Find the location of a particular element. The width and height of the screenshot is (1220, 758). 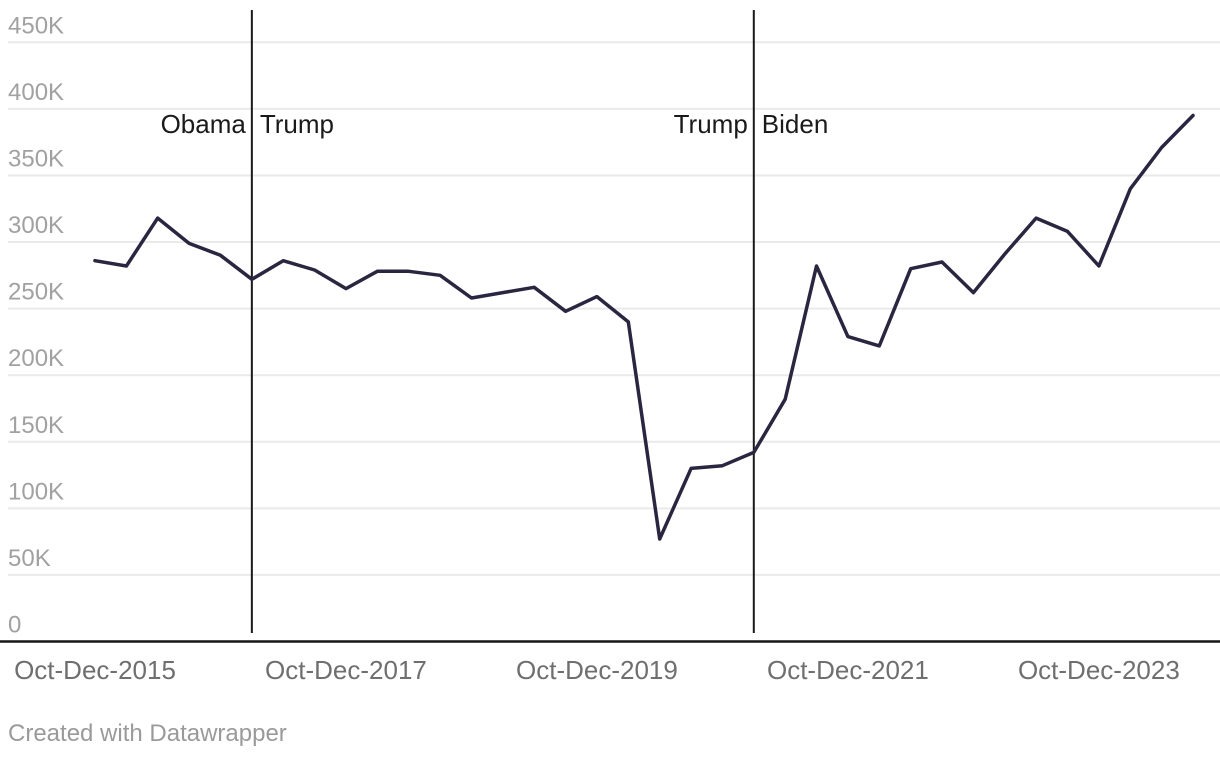

y-axis-tick-label: 200K is located at coordinates (36, 358).